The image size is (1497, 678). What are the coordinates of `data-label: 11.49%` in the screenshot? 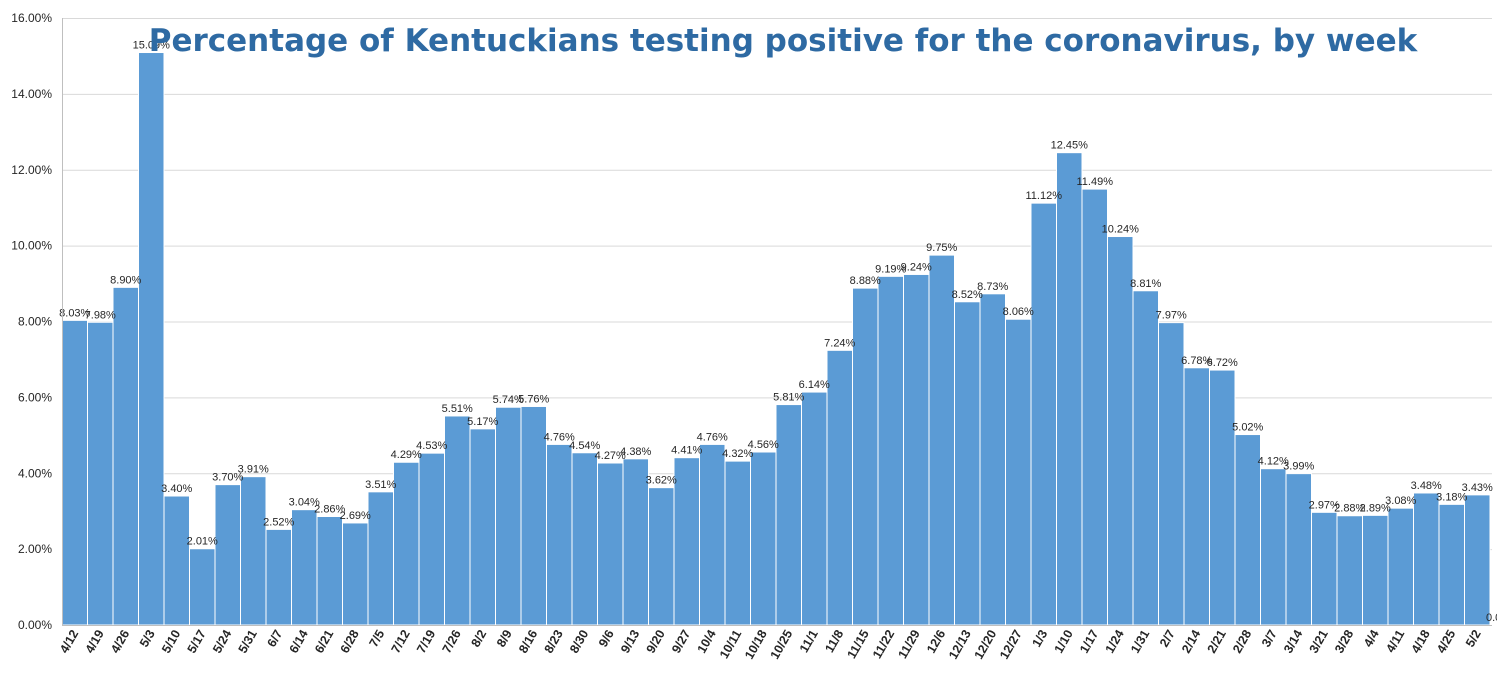 It's located at (1095, 182).